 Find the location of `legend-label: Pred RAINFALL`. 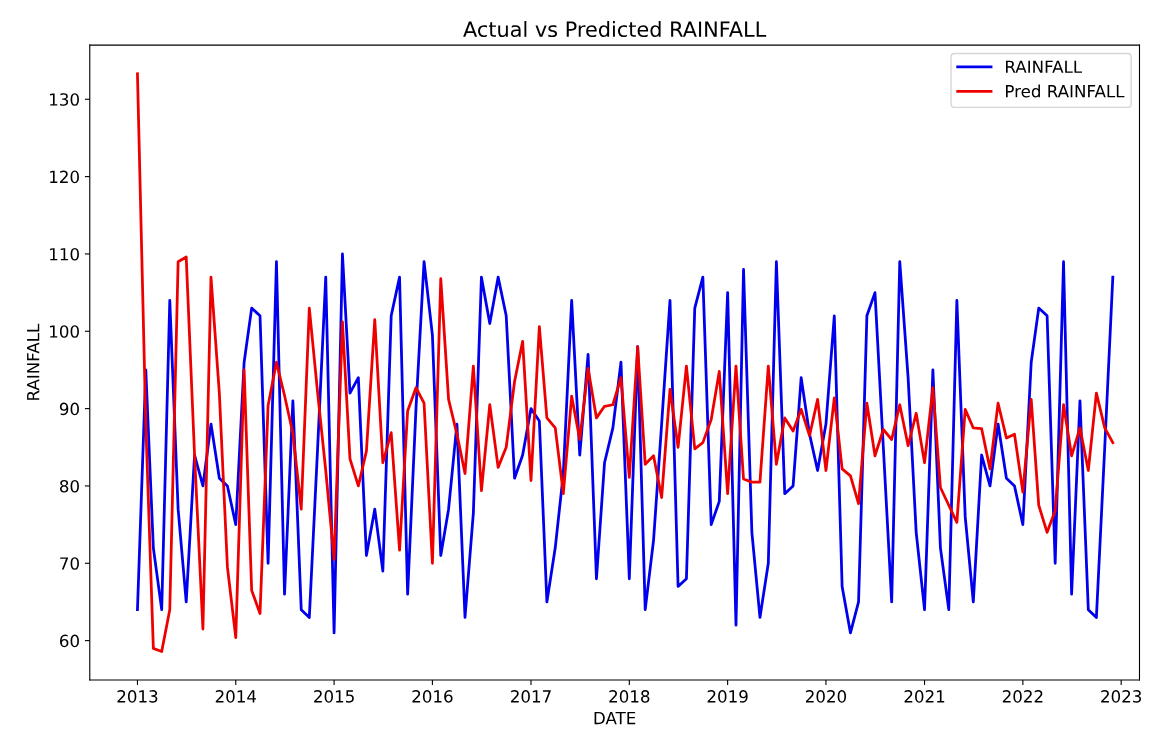

legend-label: Pred RAINFALL is located at coordinates (1065, 91).